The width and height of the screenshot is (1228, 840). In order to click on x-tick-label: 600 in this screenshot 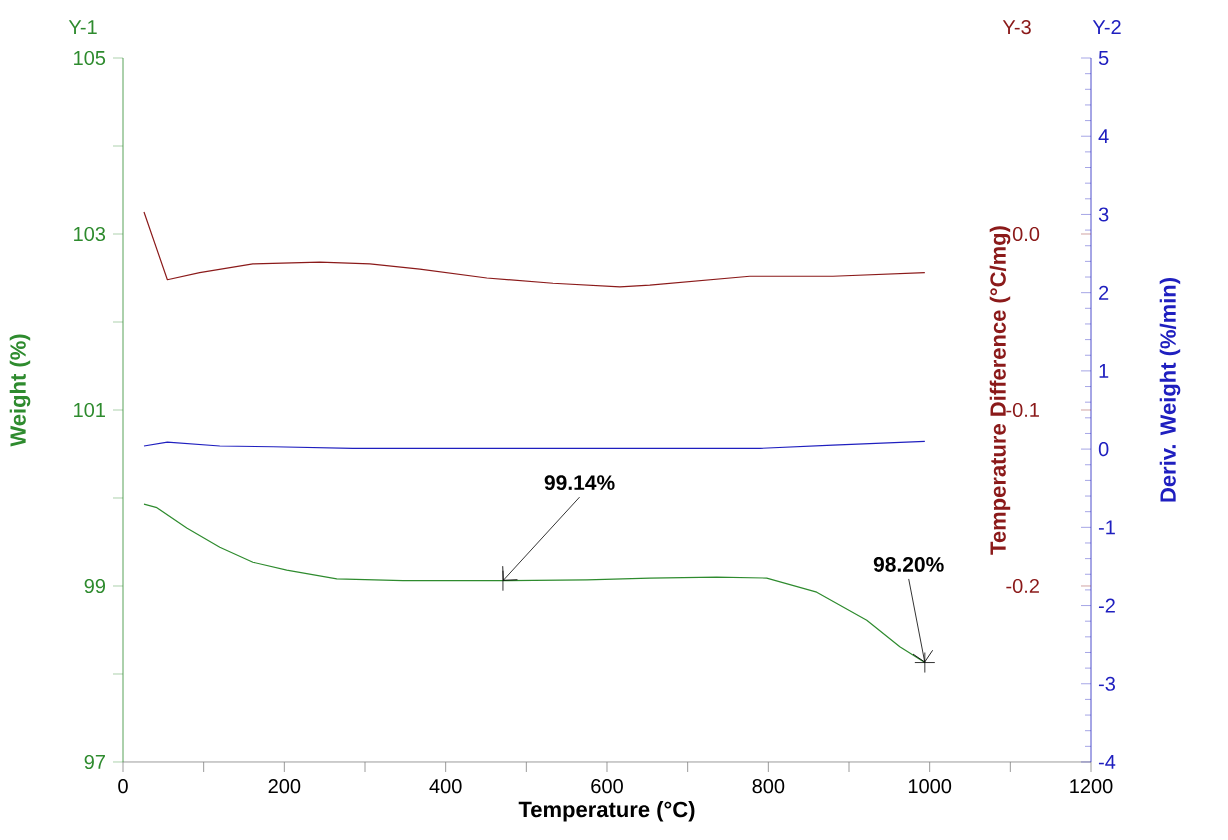, I will do `click(607, 786)`.